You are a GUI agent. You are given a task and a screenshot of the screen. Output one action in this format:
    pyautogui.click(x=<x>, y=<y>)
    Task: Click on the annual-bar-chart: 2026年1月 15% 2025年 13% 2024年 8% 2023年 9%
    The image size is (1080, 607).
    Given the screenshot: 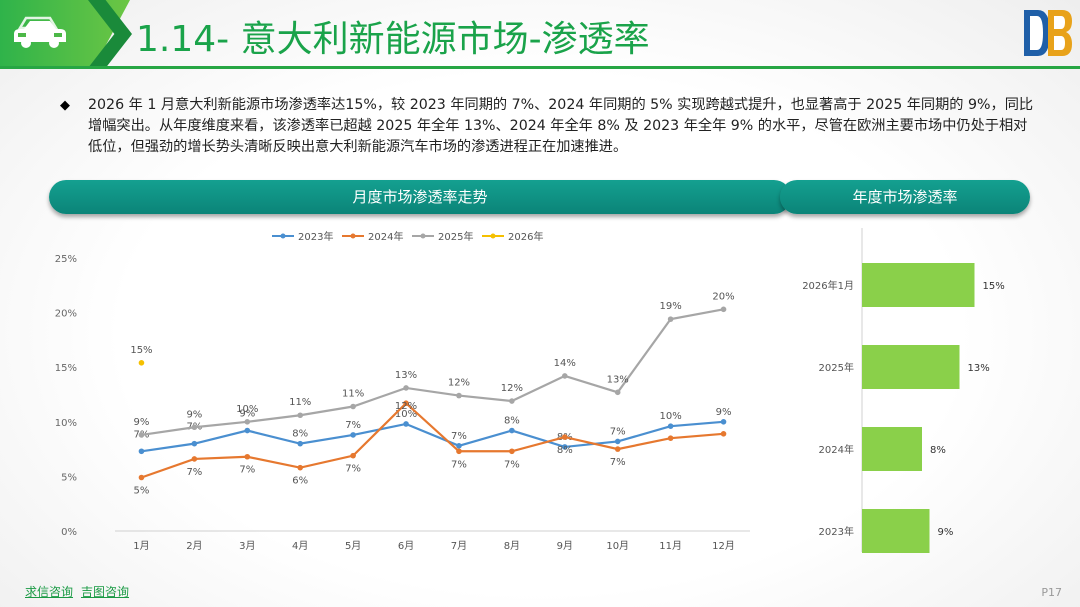 What is the action you would take?
    pyautogui.click(x=903, y=390)
    